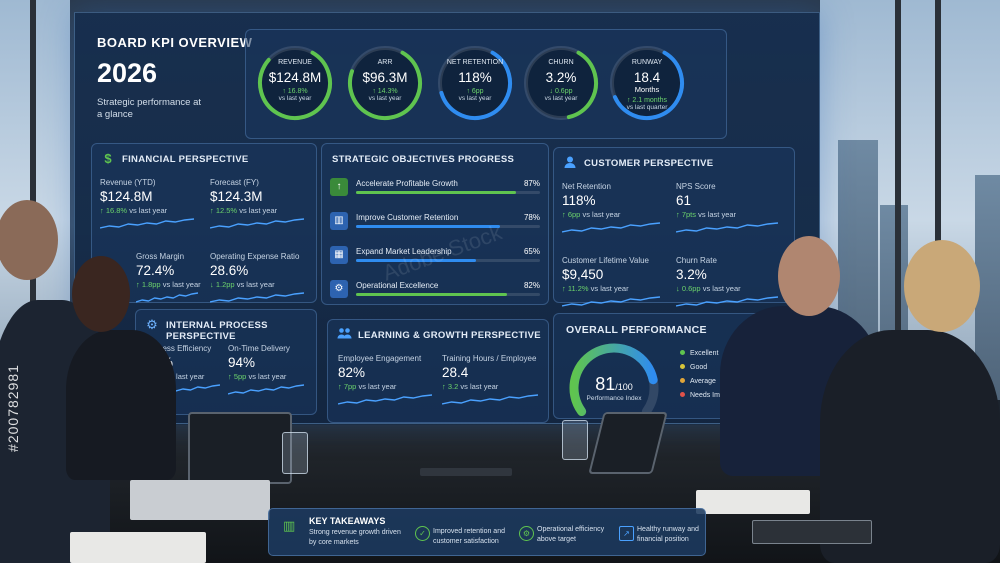 This screenshot has height=563, width=1000. What do you see at coordinates (160, 256) in the screenshot?
I see `metric-label: Gross Margin` at bounding box center [160, 256].